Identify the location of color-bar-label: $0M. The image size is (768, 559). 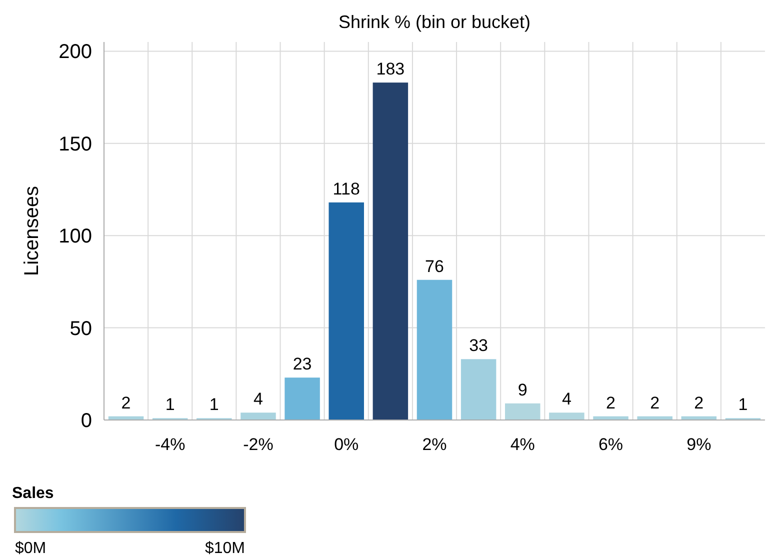
(30, 548).